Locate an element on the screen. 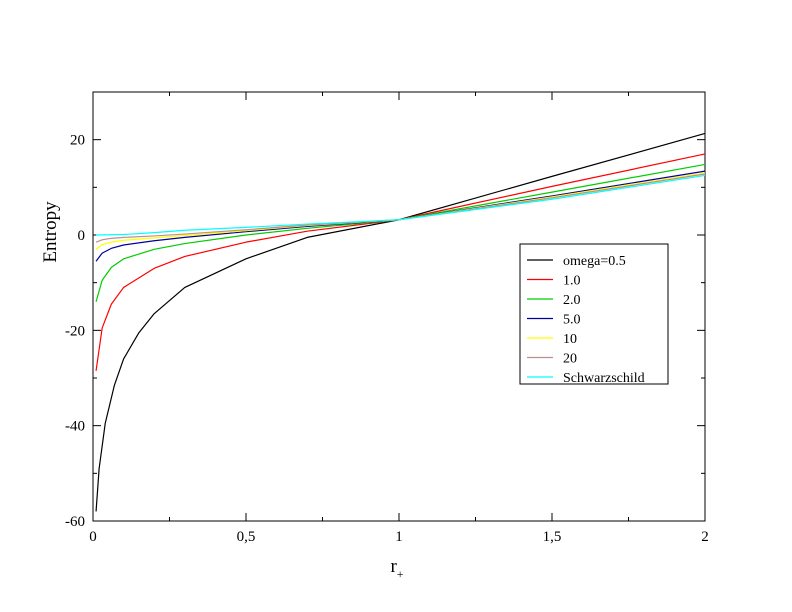 Image resolution: width=792 pixels, height=612 pixels. y-tick-label: -20 is located at coordinates (75, 331).